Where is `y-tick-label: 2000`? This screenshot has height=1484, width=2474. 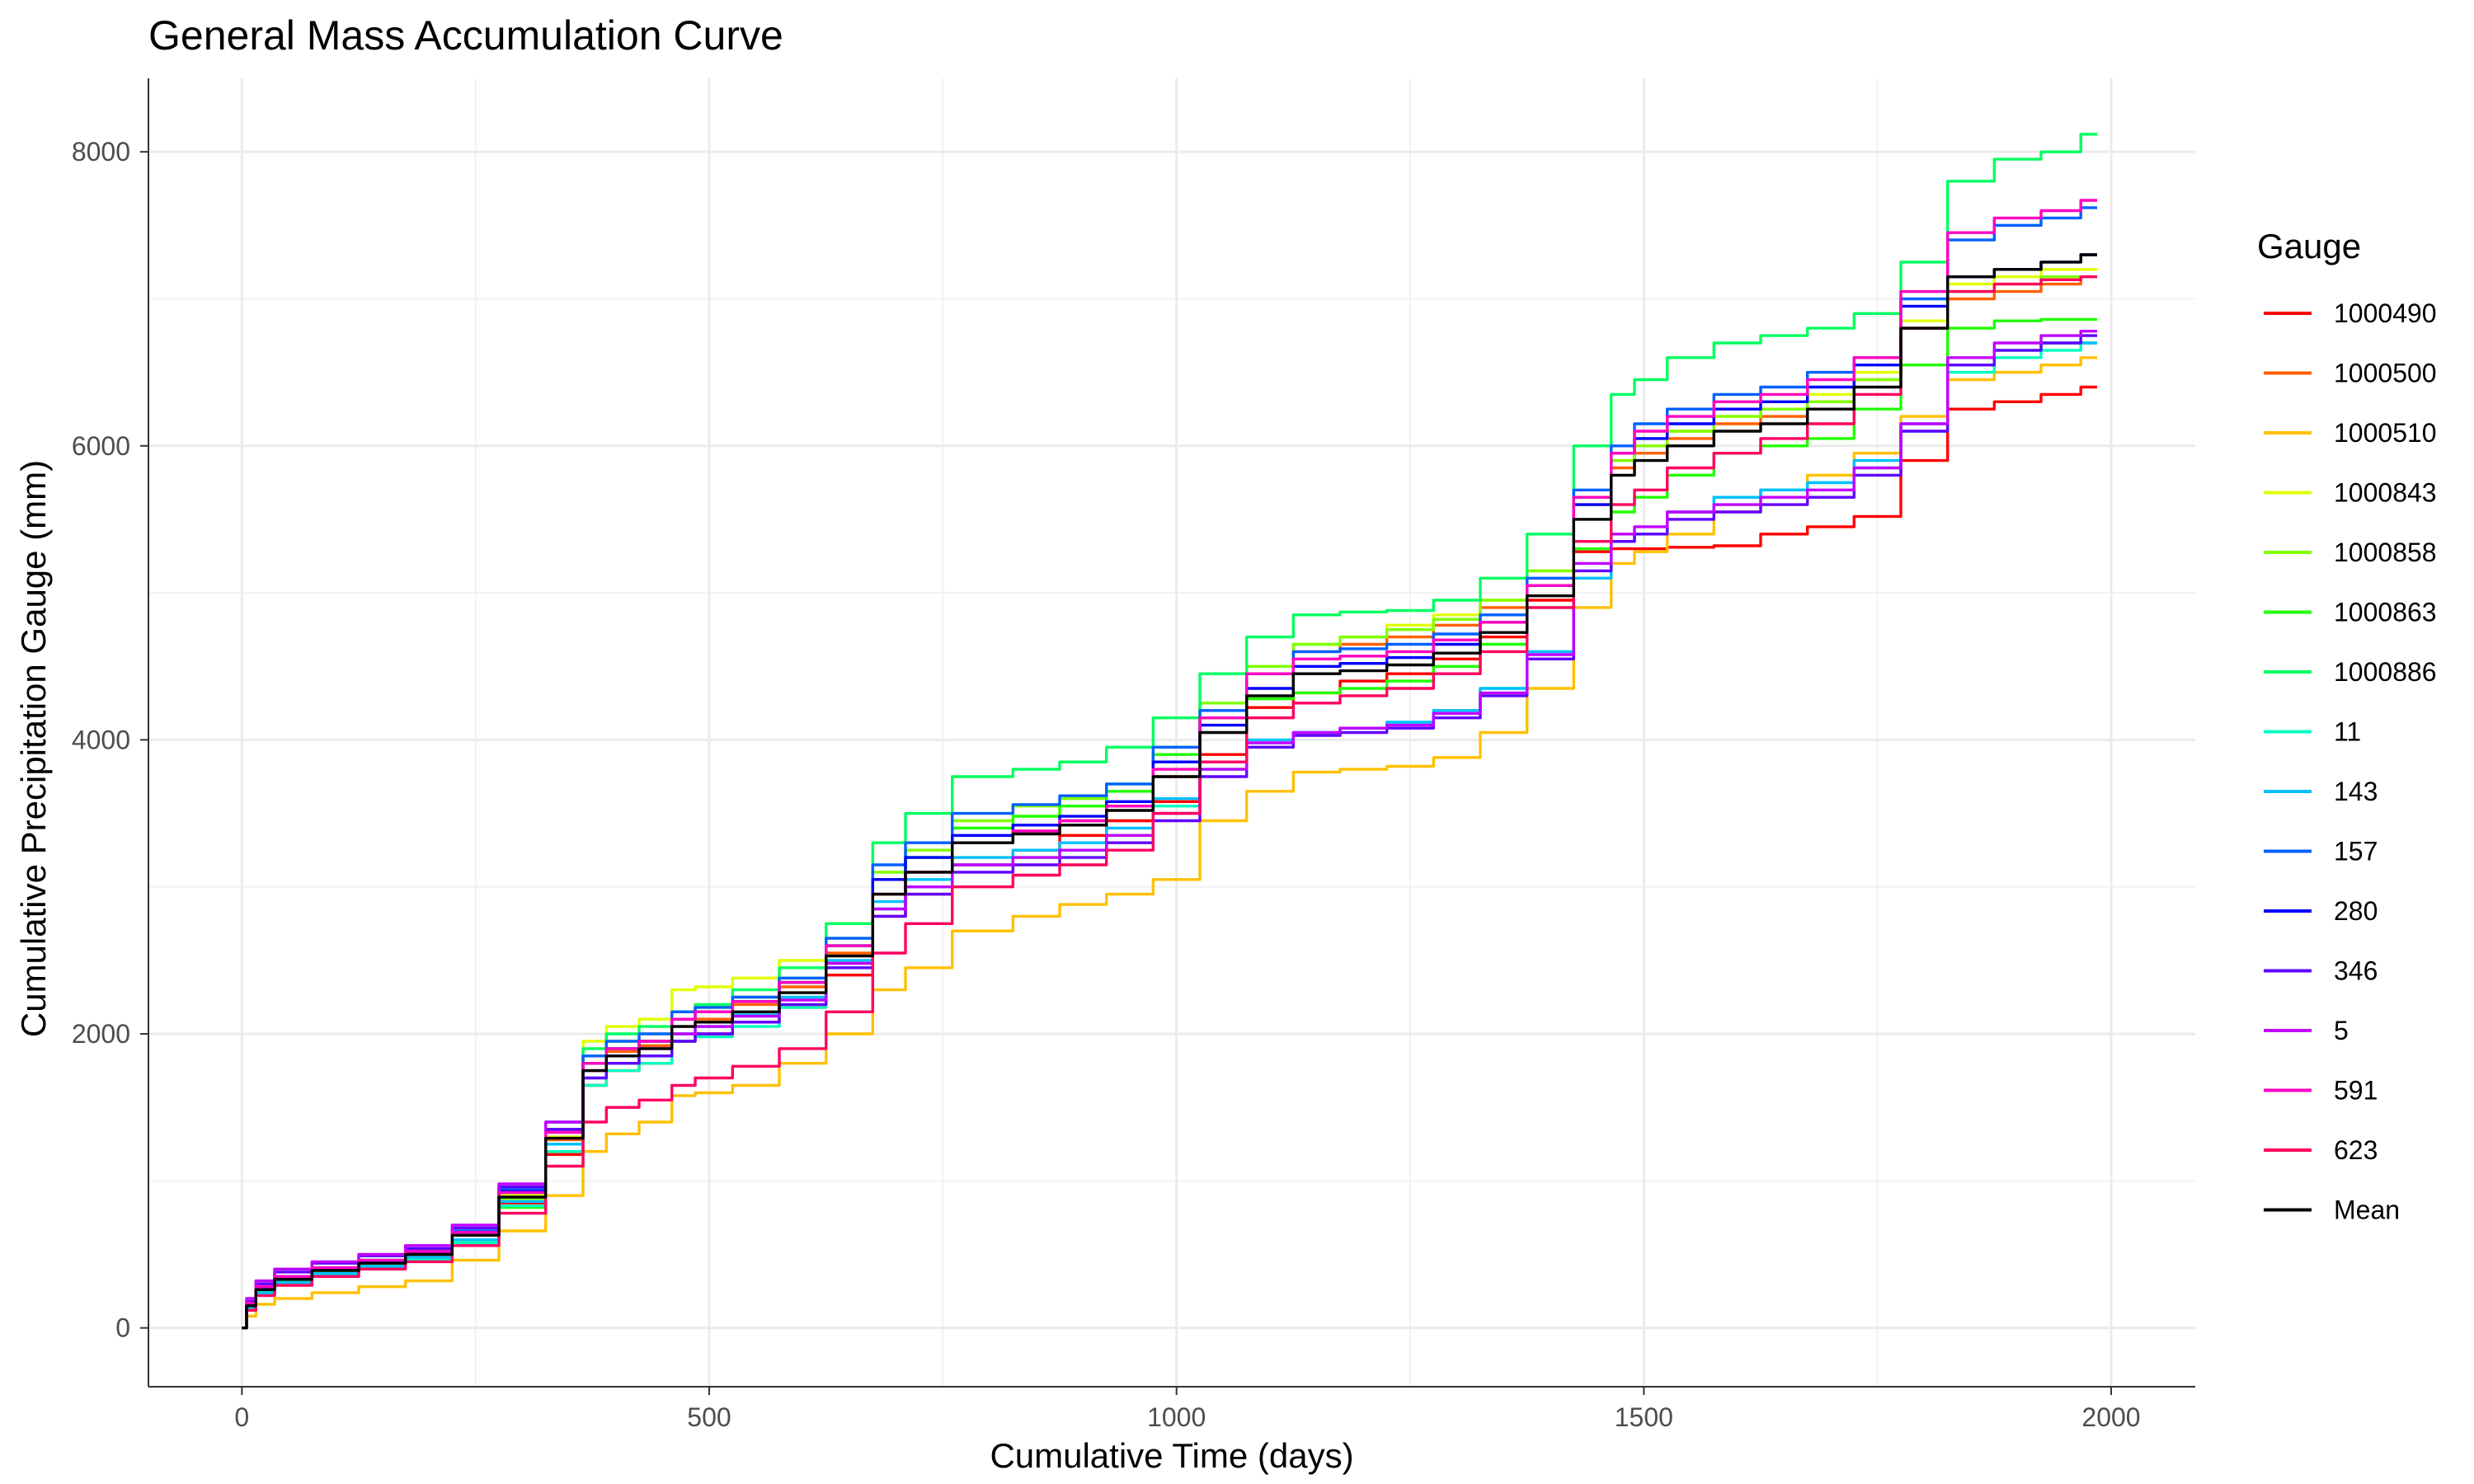
y-tick-label: 2000 is located at coordinates (101, 1034).